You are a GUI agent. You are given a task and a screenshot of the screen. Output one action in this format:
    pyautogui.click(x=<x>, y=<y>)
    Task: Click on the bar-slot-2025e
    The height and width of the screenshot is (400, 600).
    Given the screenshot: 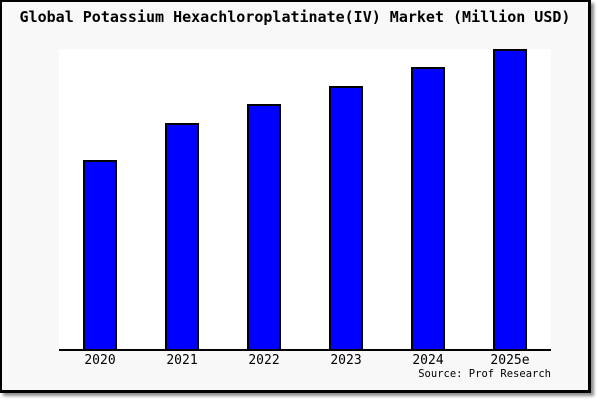 What is the action you would take?
    pyautogui.click(x=510, y=199)
    